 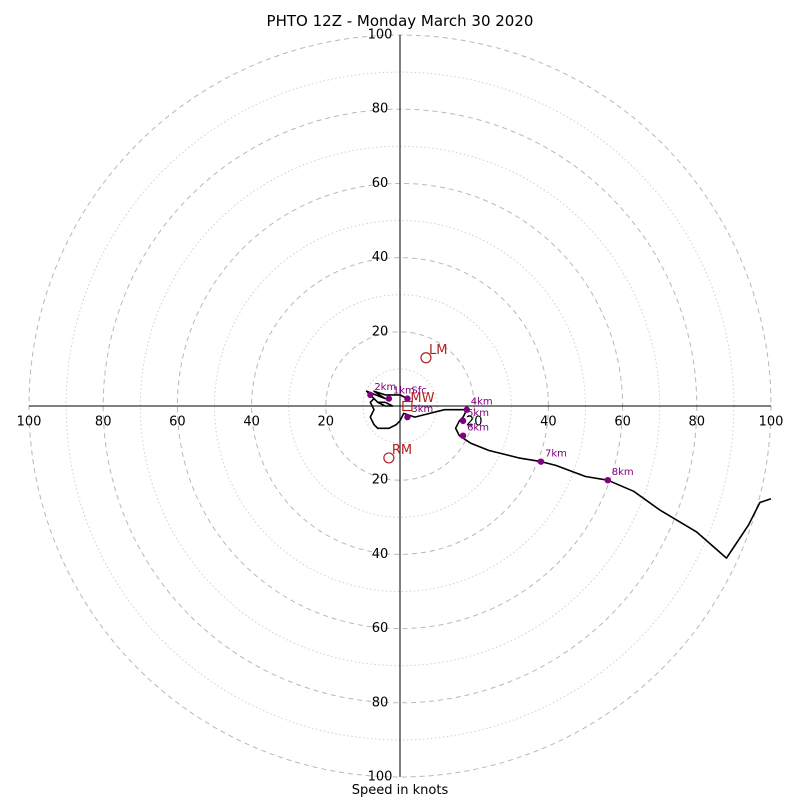 What do you see at coordinates (380, 331) in the screenshot?
I see `tick-label-top-20: 20` at bounding box center [380, 331].